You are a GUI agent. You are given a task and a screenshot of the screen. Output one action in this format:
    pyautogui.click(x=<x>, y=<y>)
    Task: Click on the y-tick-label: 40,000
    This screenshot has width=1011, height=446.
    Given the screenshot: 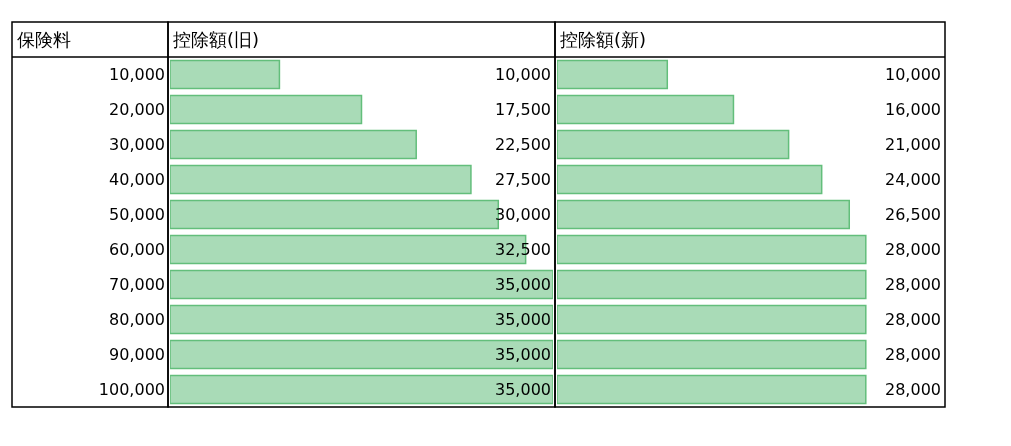 What is the action you would take?
    pyautogui.click(x=137, y=180)
    